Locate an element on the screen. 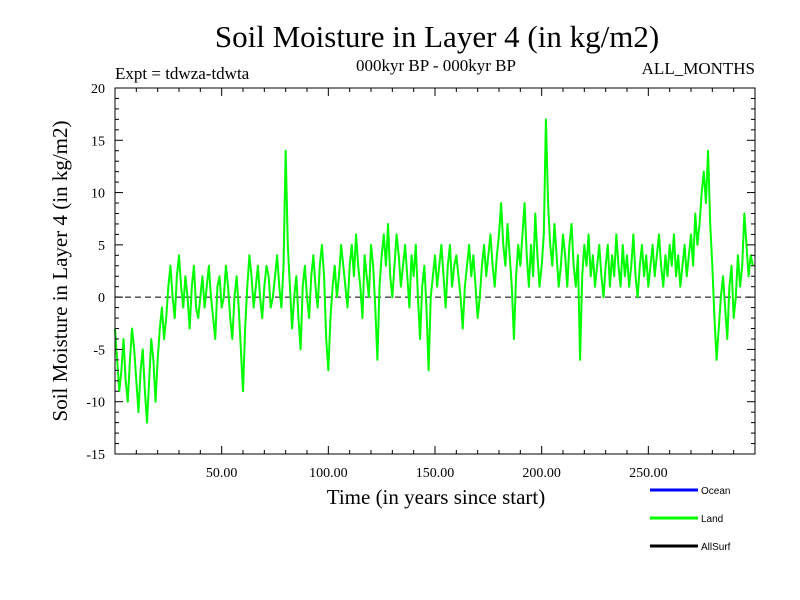 The width and height of the screenshot is (800, 600). legend-item-land: Land is located at coordinates (686, 519).